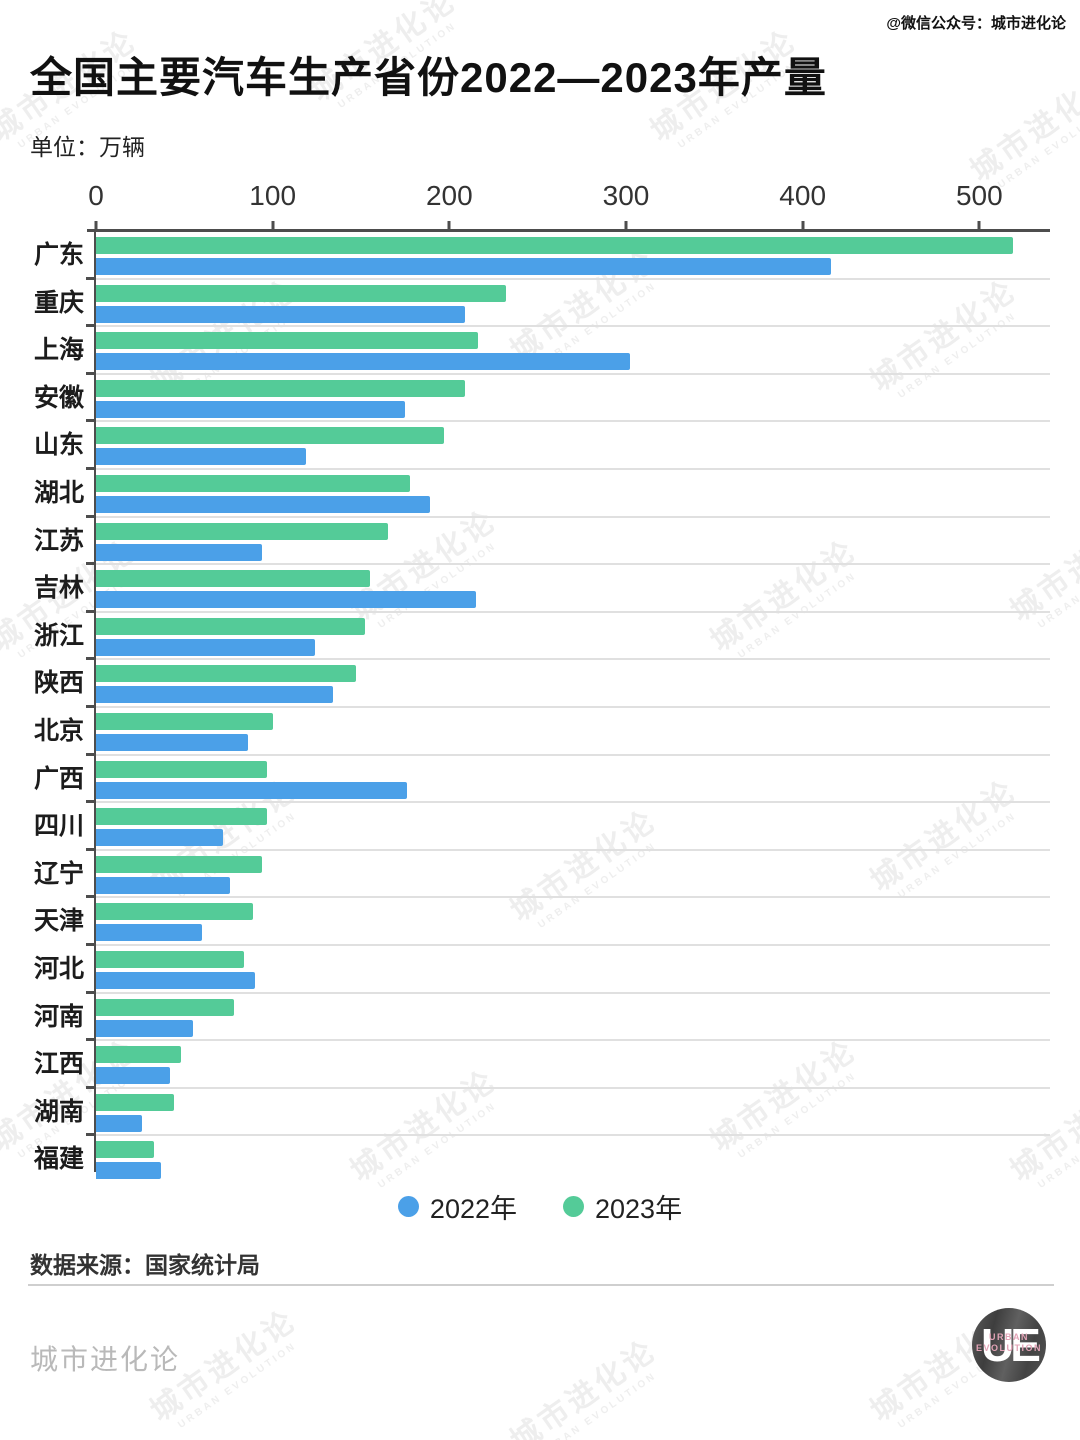 The height and width of the screenshot is (1440, 1080). What do you see at coordinates (58, 588) in the screenshot?
I see `category-label: 吉林` at bounding box center [58, 588].